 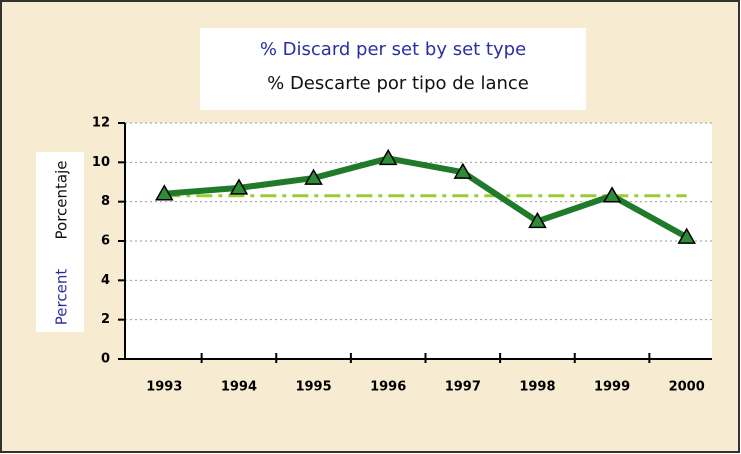 I want to click on x-tick-label: 1996, so click(x=388, y=387).